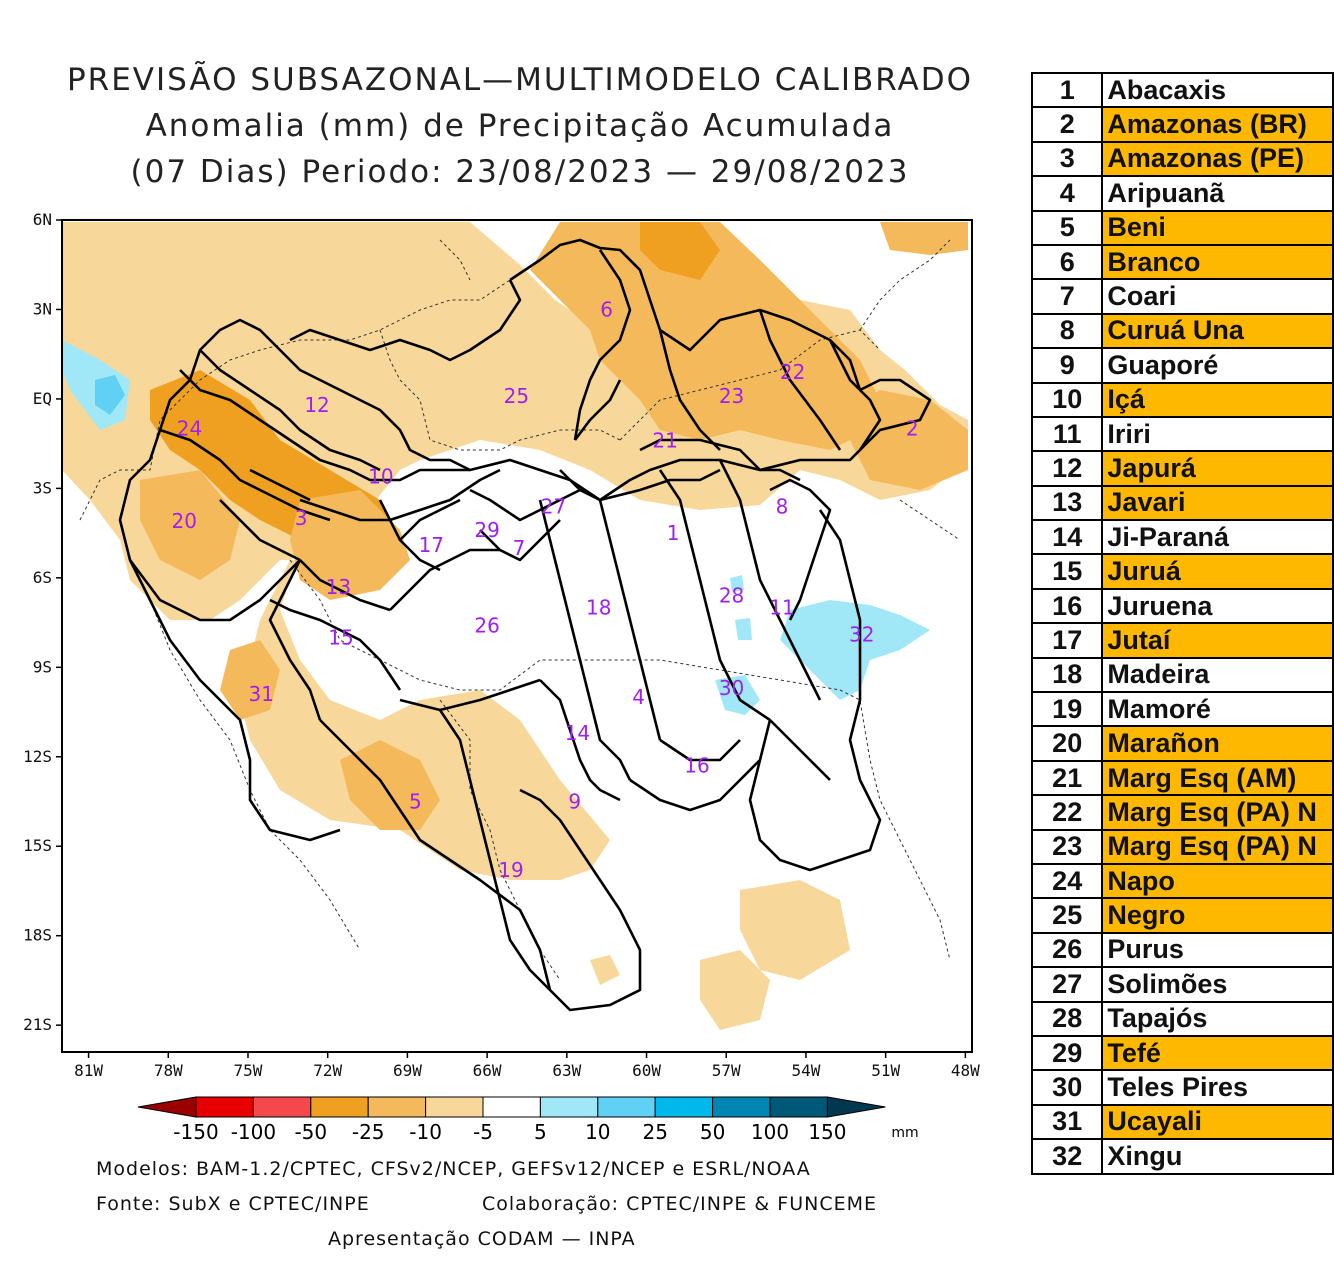 This screenshot has width=1334, height=1274. What do you see at coordinates (528, 1120) in the screenshot?
I see `colorbar: -150 -100 -50 -25 -10 -5 5 10 25 50 100 150 mm` at bounding box center [528, 1120].